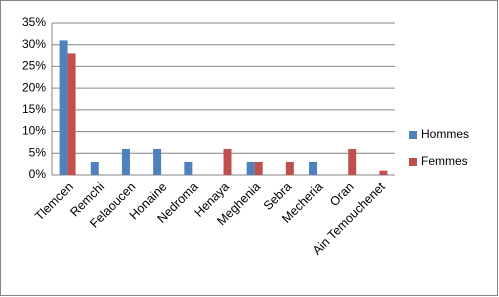 This screenshot has height=297, width=499. I want to click on legend-label: Hommes, so click(445, 134).